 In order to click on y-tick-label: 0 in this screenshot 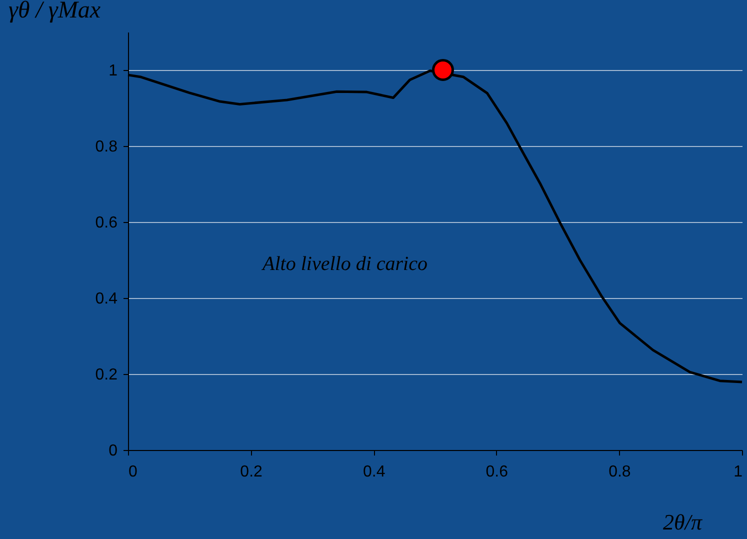, I will do `click(113, 451)`.